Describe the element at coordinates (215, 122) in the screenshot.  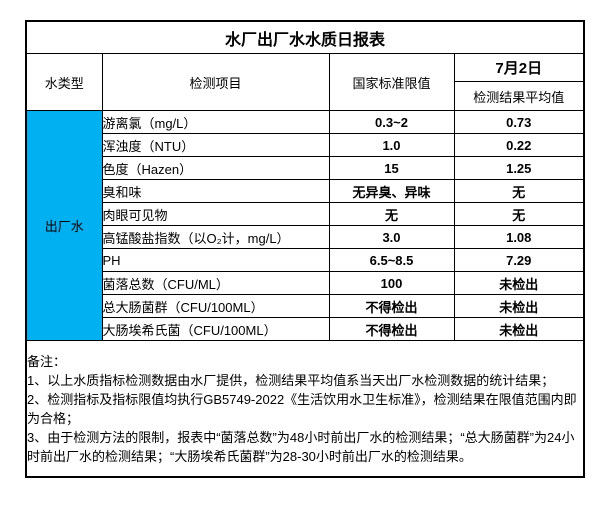
I see `item-cell: 游离氯（mg/L）` at that location.